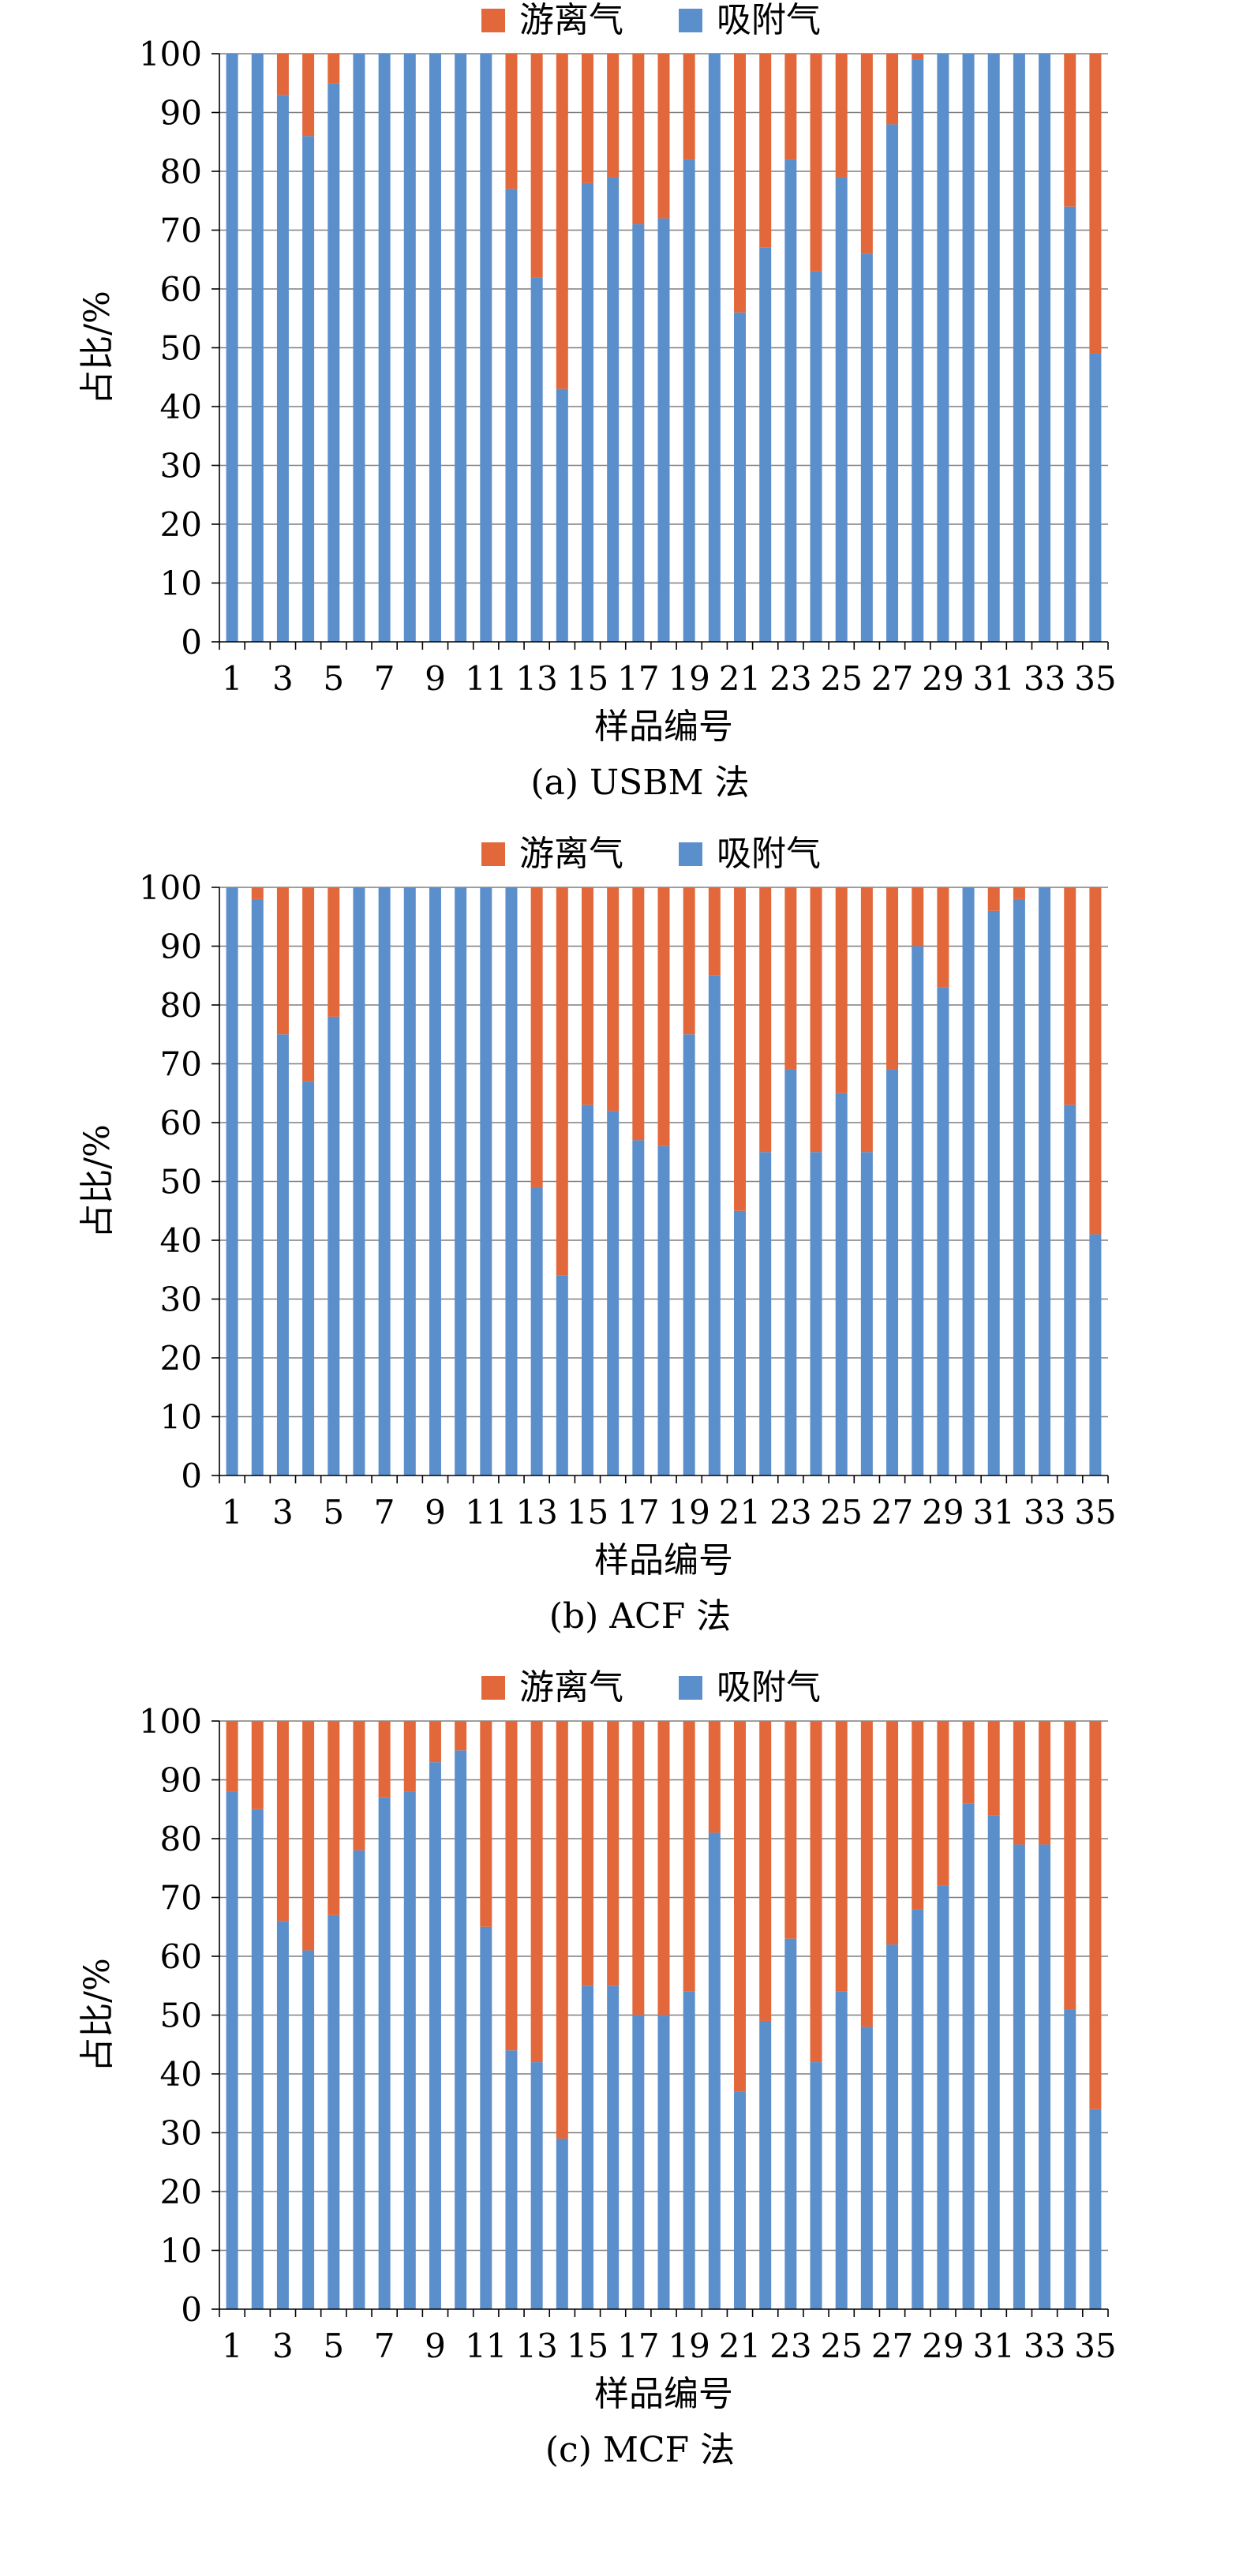 This screenshot has height=2576, width=1243. Describe the element at coordinates (493, 21) in the screenshot. I see `legend-swatch-free` at that location.